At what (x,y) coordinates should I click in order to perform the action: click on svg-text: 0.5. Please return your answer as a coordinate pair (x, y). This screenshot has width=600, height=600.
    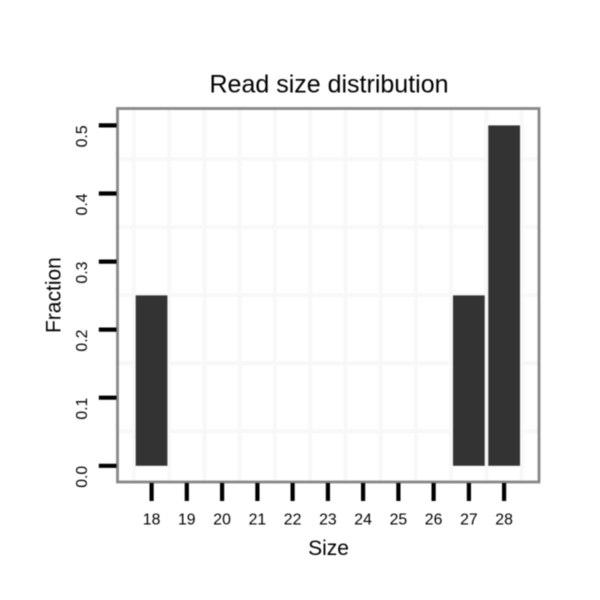
    Looking at the image, I should click on (82, 136).